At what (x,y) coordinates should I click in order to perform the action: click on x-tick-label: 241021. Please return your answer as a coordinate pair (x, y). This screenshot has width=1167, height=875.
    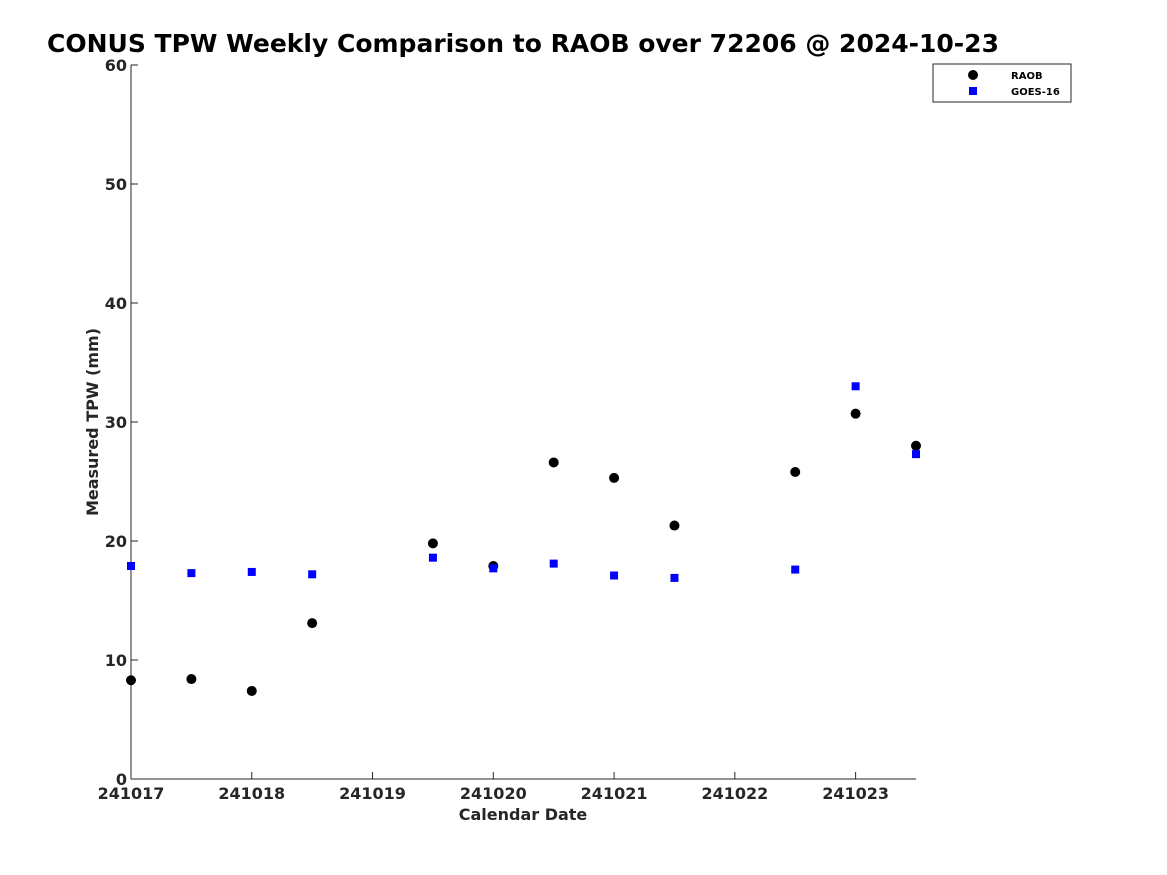
    Looking at the image, I should click on (614, 793).